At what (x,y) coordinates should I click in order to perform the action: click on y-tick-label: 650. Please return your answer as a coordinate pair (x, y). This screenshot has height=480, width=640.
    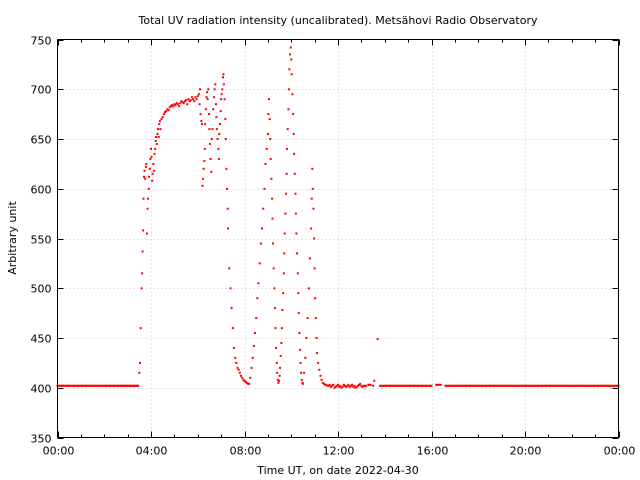
    Looking at the image, I should click on (41, 140).